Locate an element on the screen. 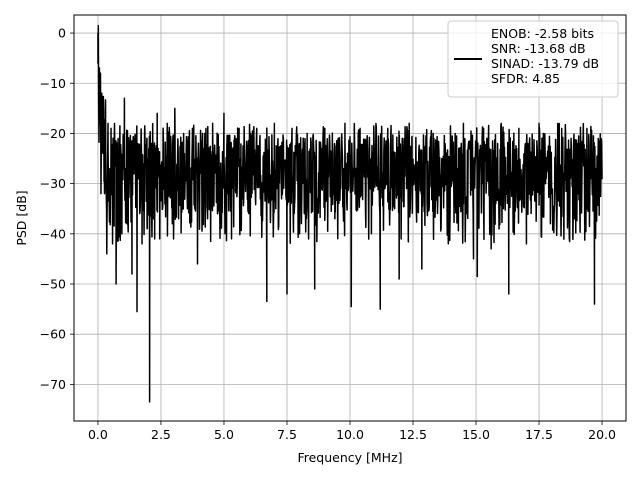 The height and width of the screenshot is (480, 640). legend-entry-sinad: SINAD: -13.79 dB is located at coordinates (545, 63).